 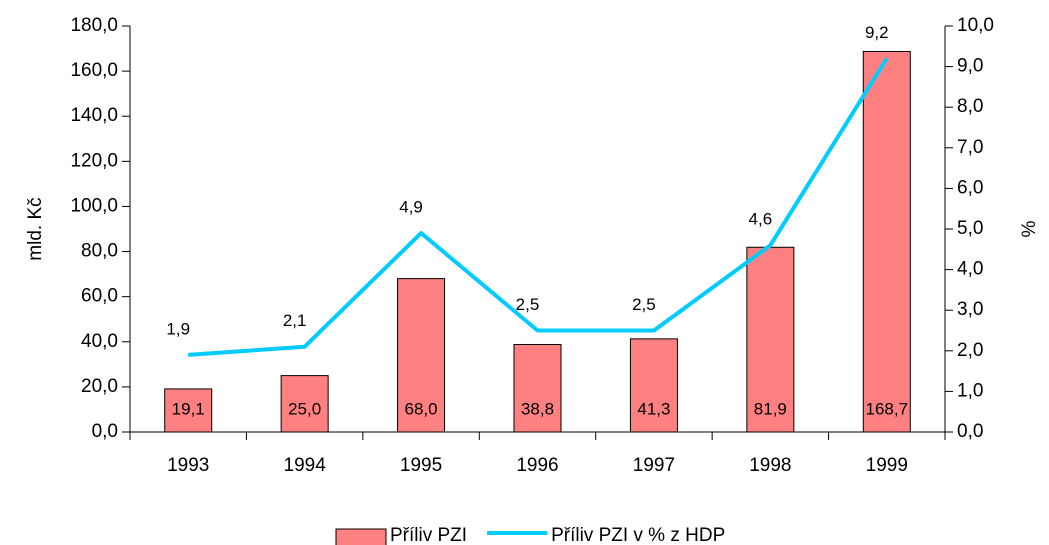 What do you see at coordinates (970, 228) in the screenshot?
I see `y2-tick-label: 5,0` at bounding box center [970, 228].